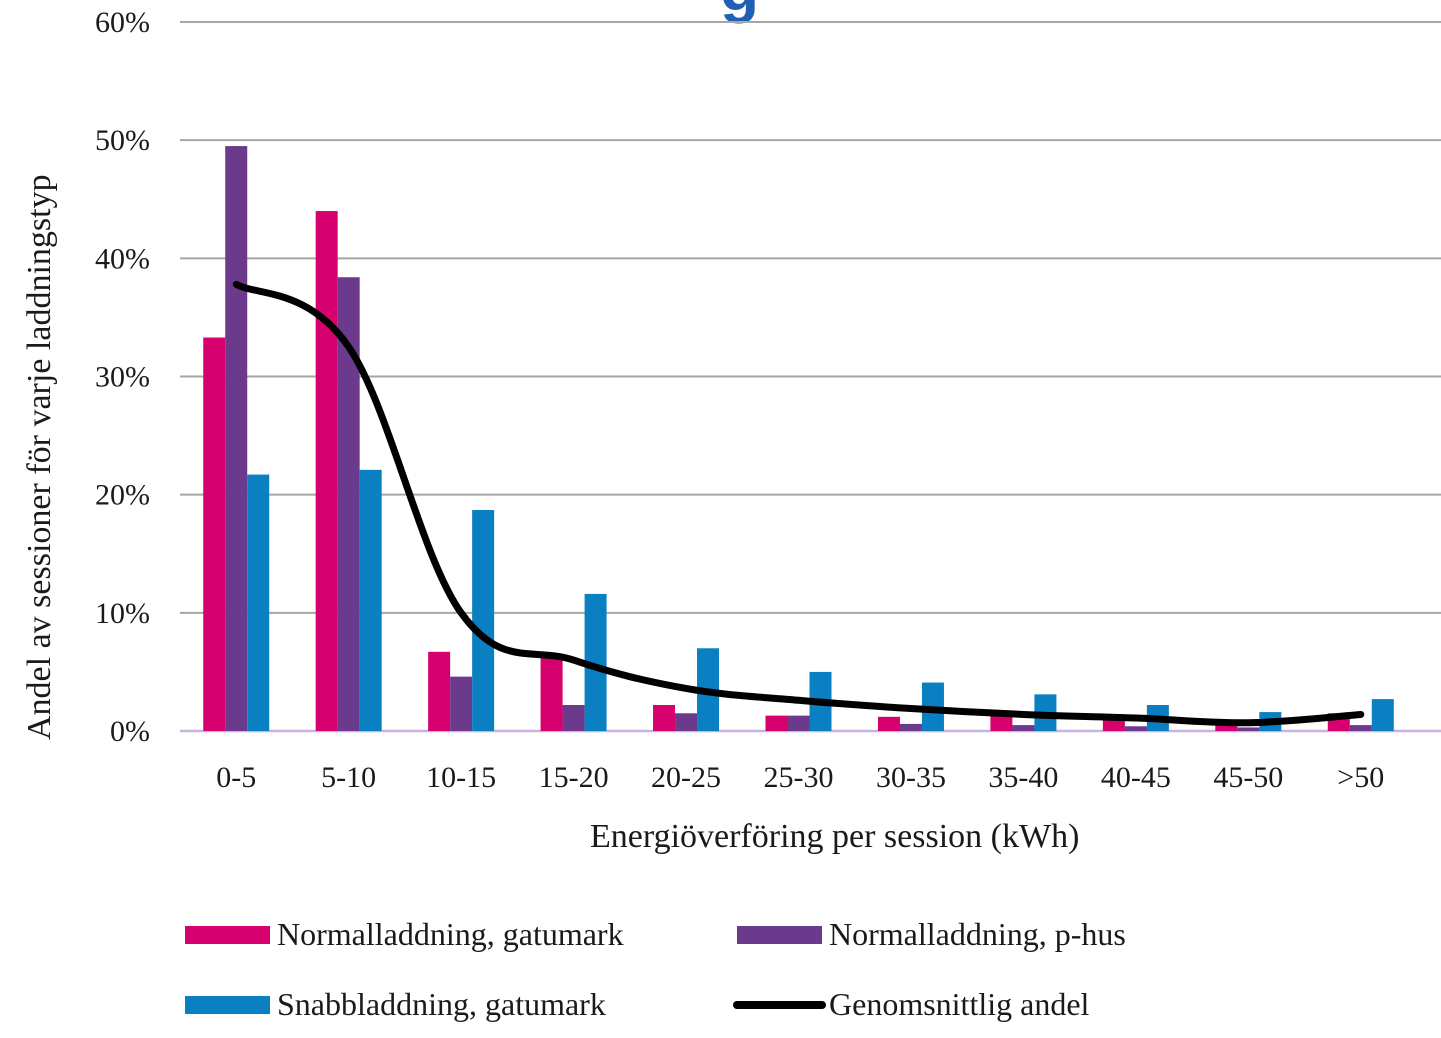  Describe the element at coordinates (1136, 777) in the screenshot. I see `x-tick-label: 40-45` at that location.